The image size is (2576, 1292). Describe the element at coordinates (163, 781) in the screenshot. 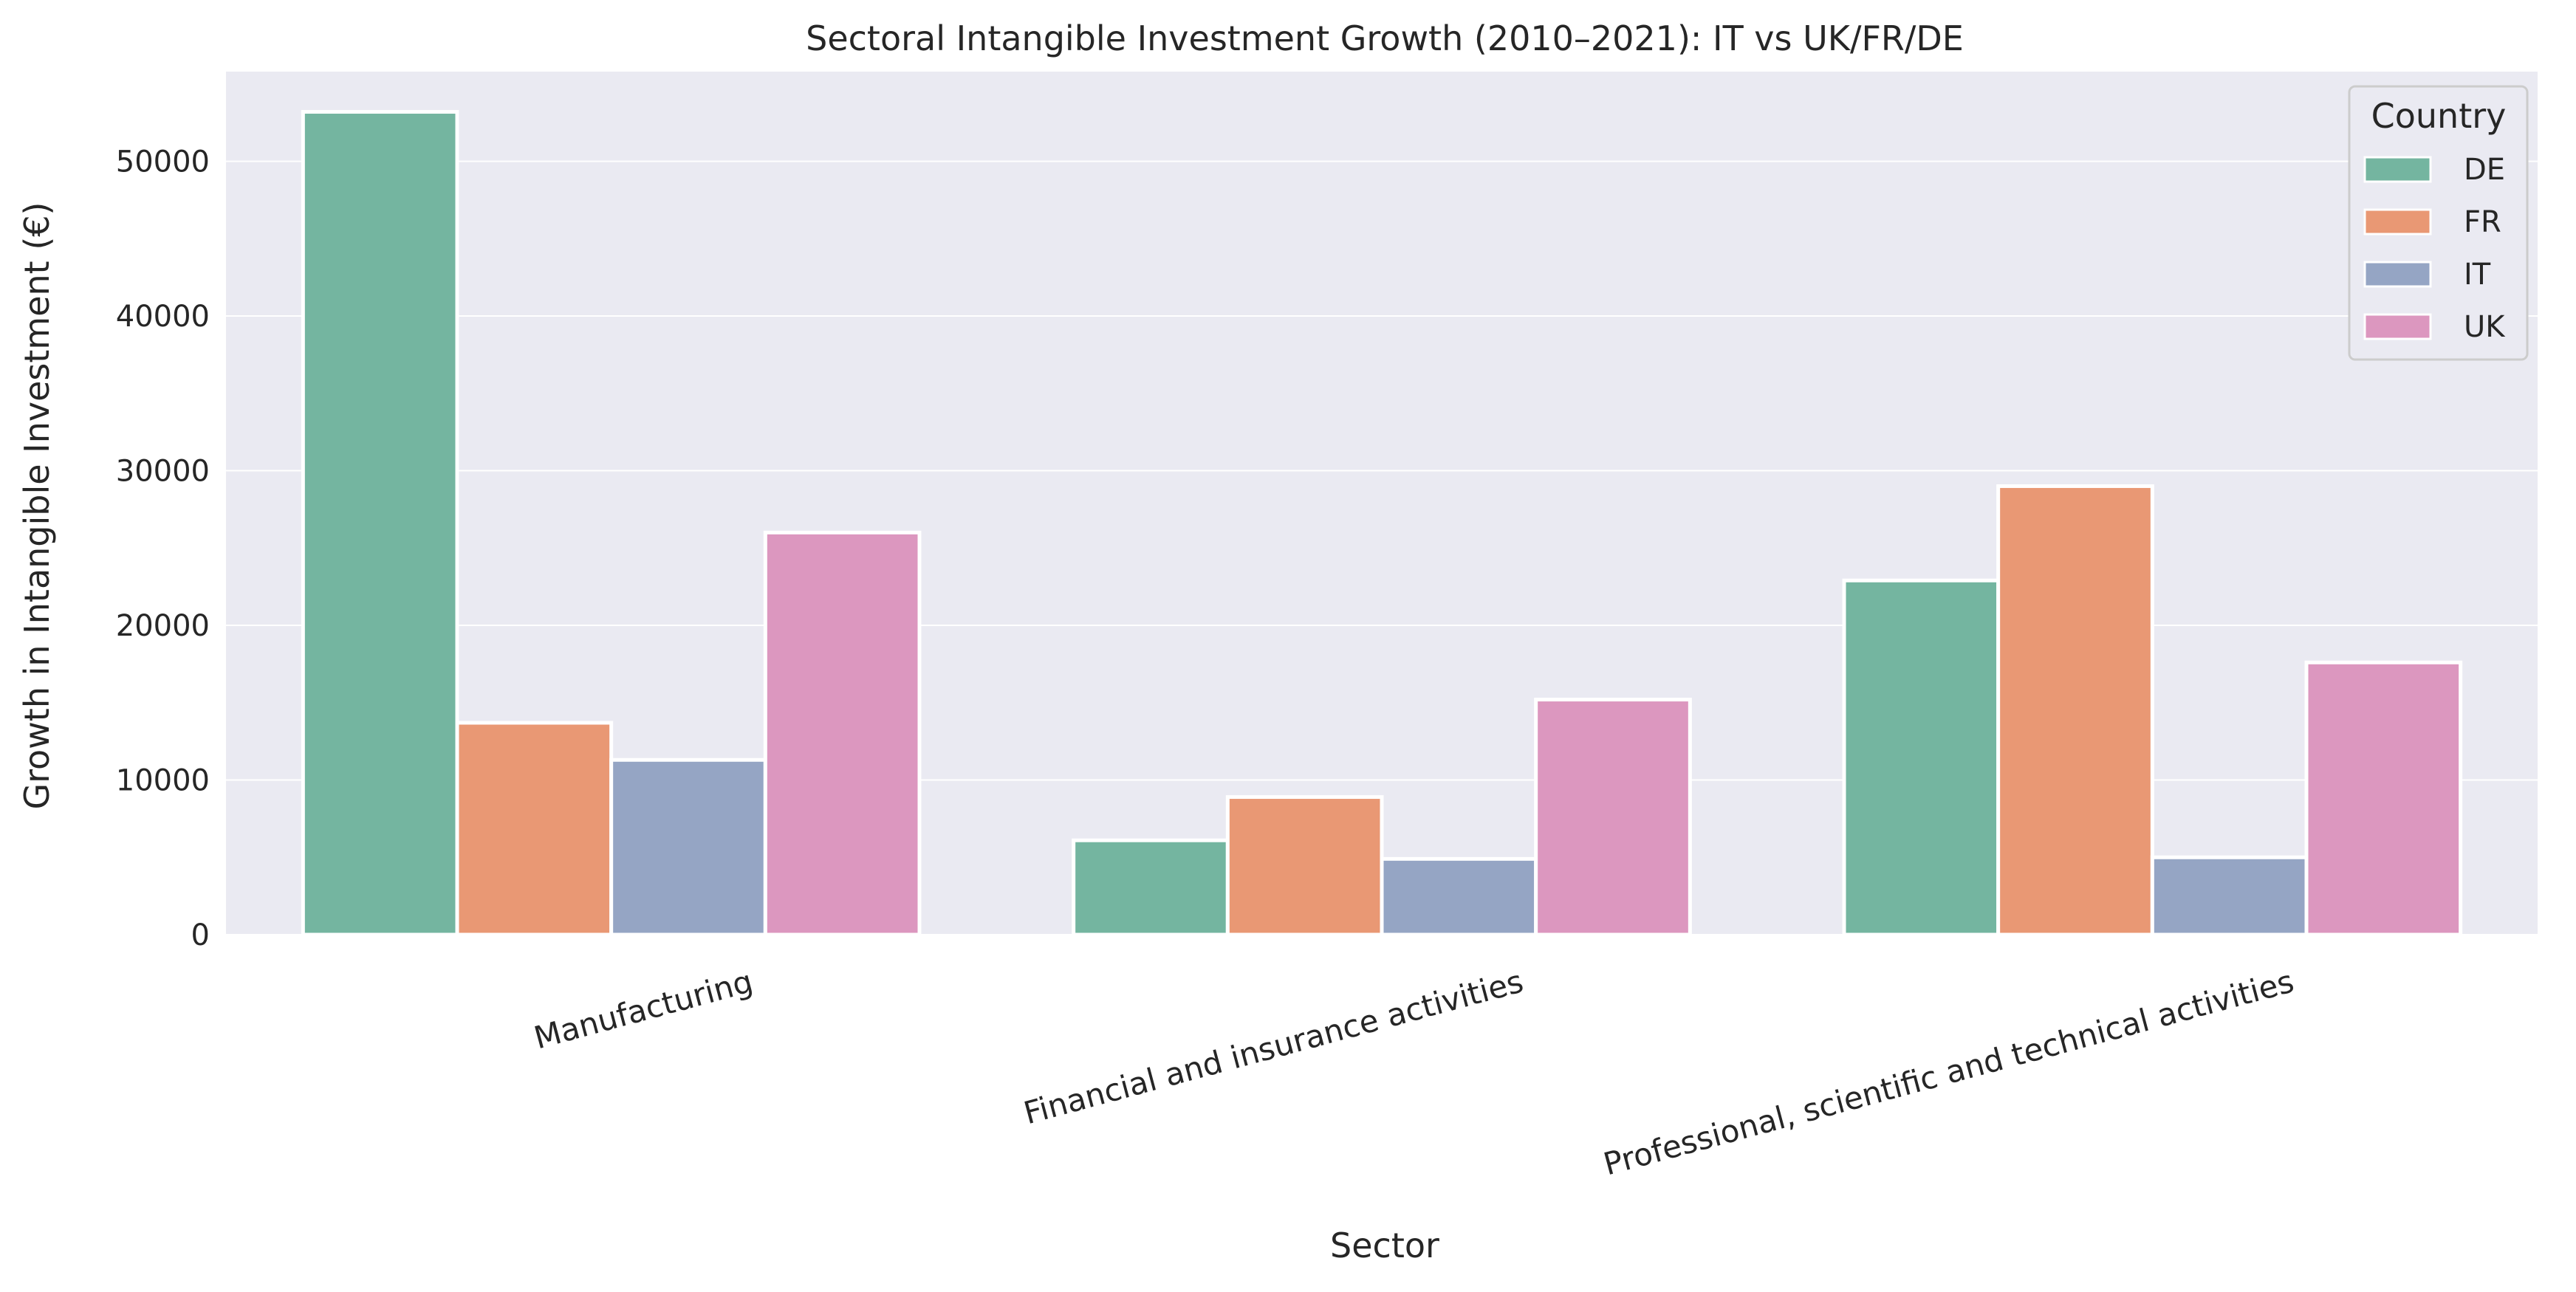

I see `y-tick-label: 10000` at that location.